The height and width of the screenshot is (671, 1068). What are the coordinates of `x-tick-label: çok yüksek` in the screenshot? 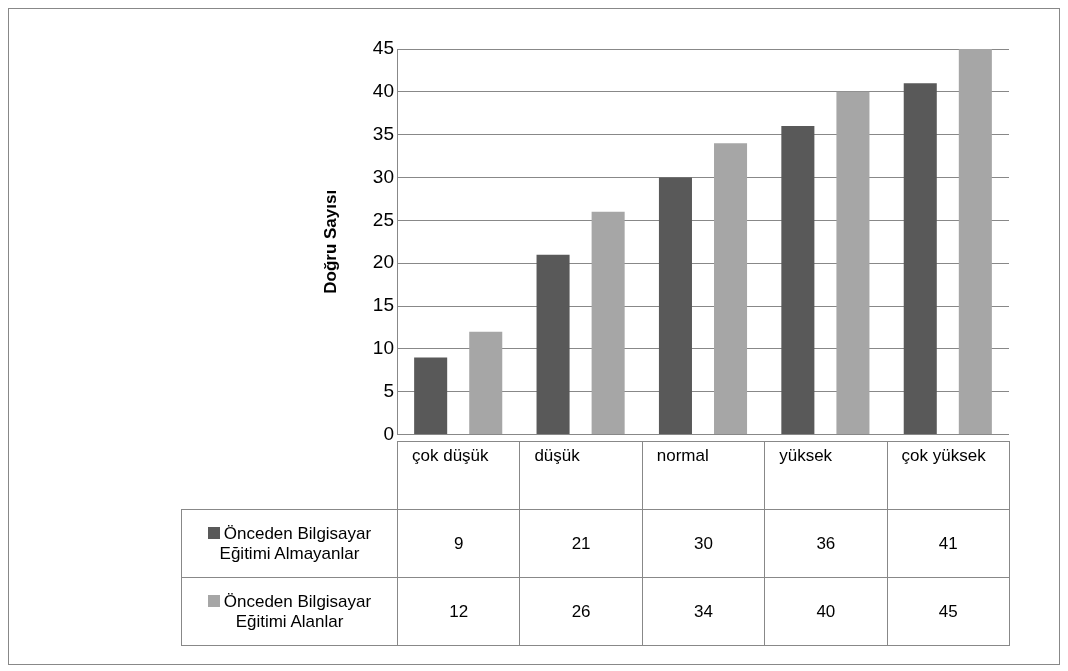 It's located at (948, 475).